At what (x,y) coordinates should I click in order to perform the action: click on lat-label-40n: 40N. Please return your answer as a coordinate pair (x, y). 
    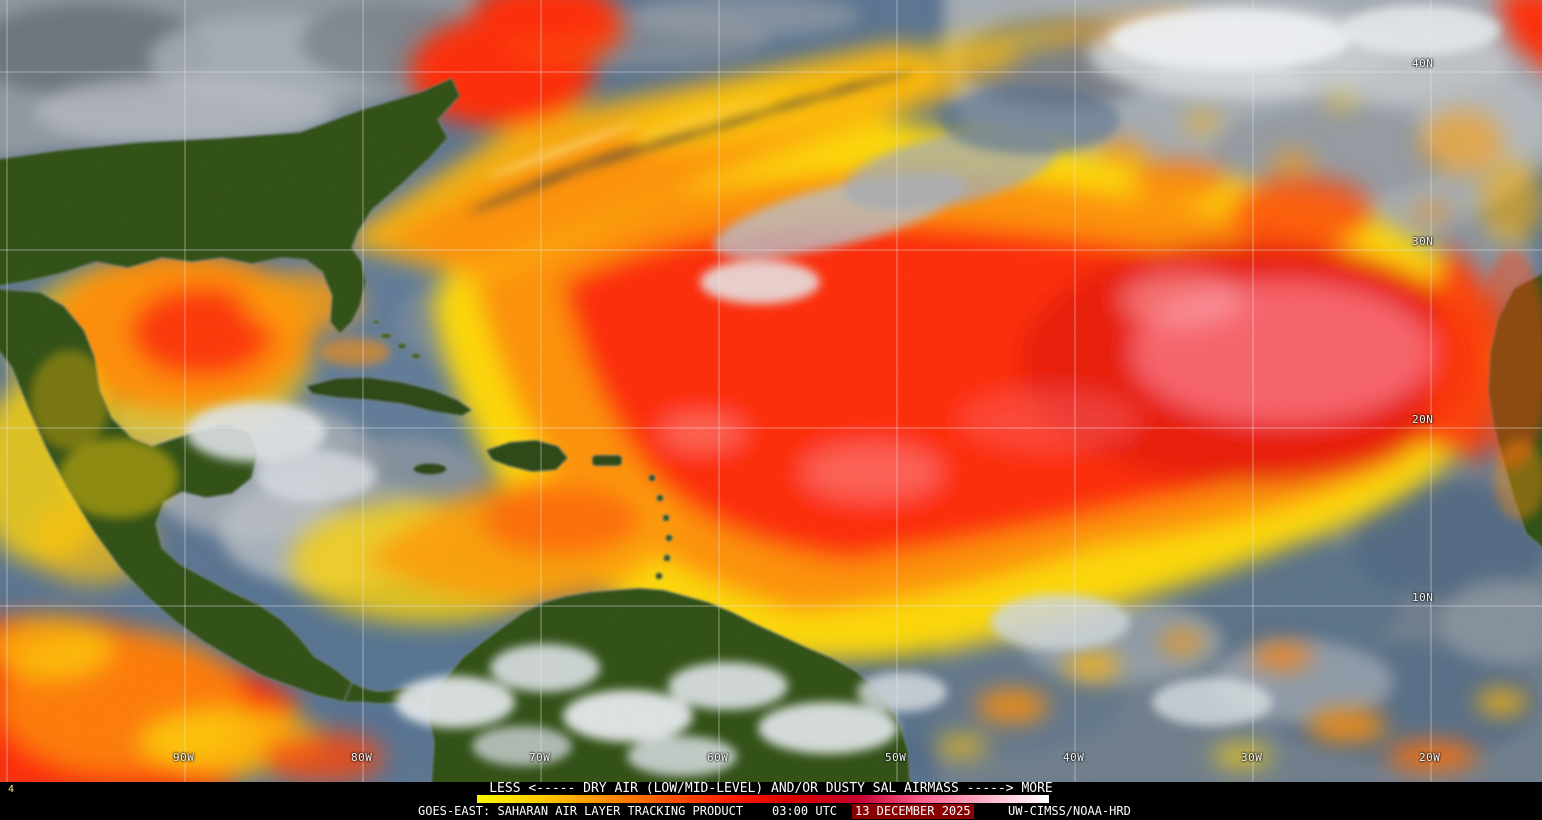
    Looking at the image, I should click on (1423, 63).